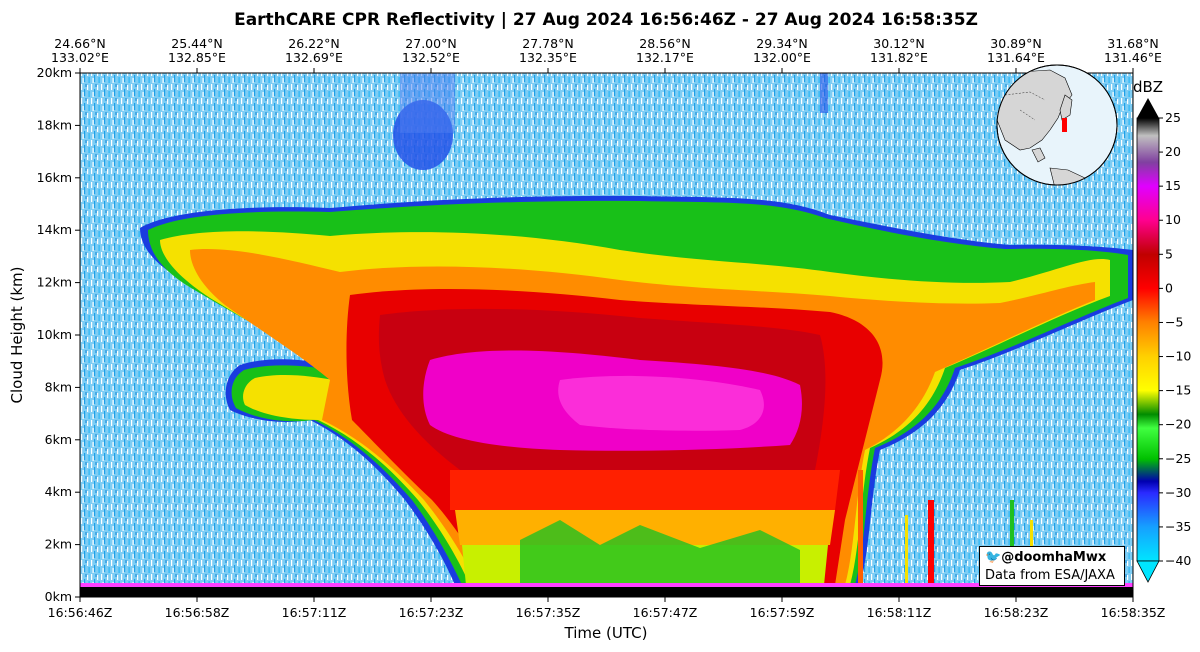 The image size is (1200, 652). I want to click on colorbar: dBZ 25 20 15 10 5 0 −5 −10 −15 −20 −25 −30 −35 −40, so click(1162, 330).